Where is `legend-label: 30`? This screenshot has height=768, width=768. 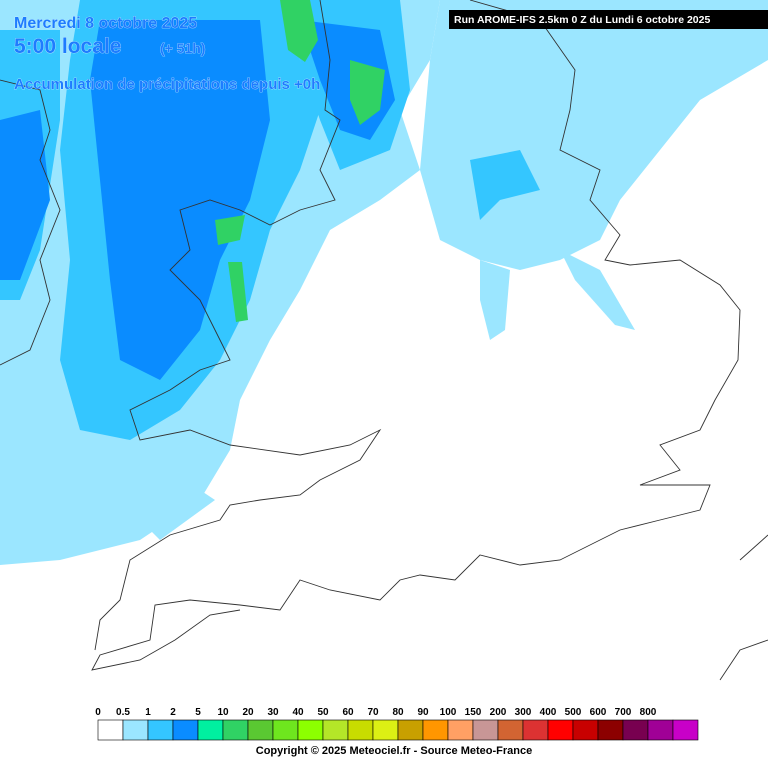 legend-label: 30 is located at coordinates (273, 712).